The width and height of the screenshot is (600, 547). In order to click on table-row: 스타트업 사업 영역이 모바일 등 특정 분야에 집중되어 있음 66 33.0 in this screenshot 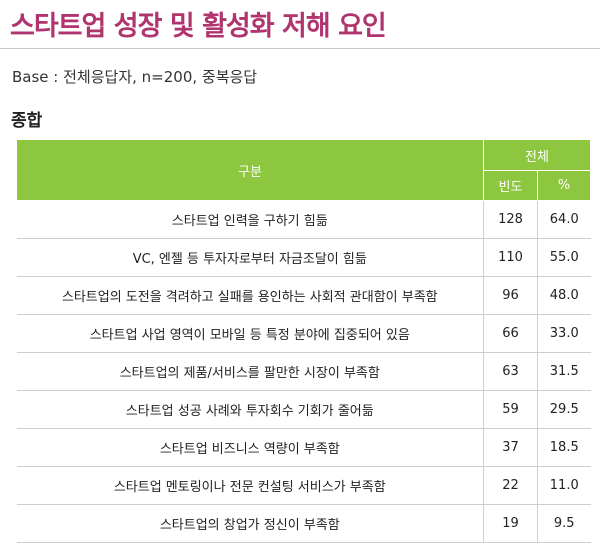, I will do `click(303, 333)`.